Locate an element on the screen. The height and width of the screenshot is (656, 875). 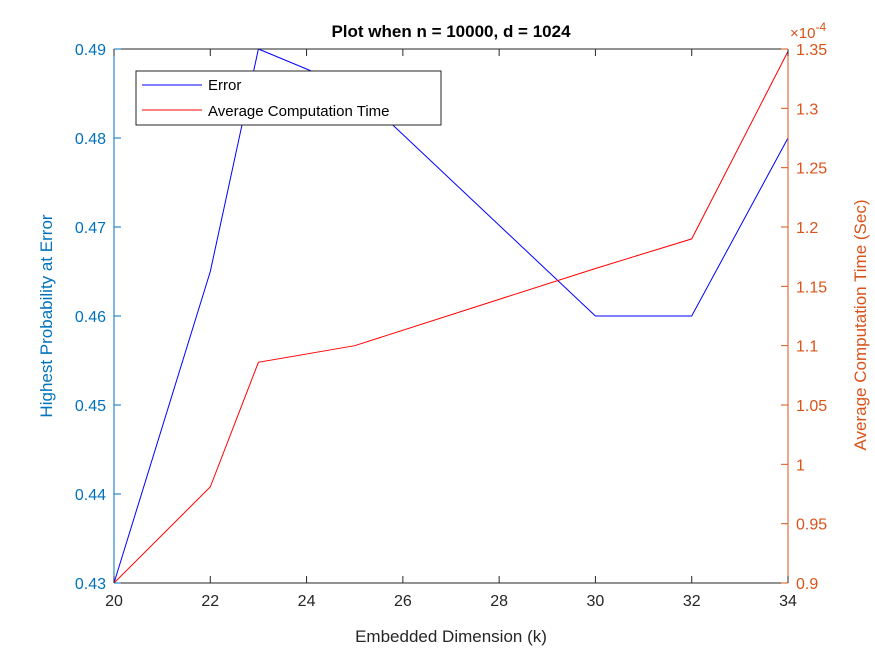
legend: Error Average Computation Time is located at coordinates (288, 98).